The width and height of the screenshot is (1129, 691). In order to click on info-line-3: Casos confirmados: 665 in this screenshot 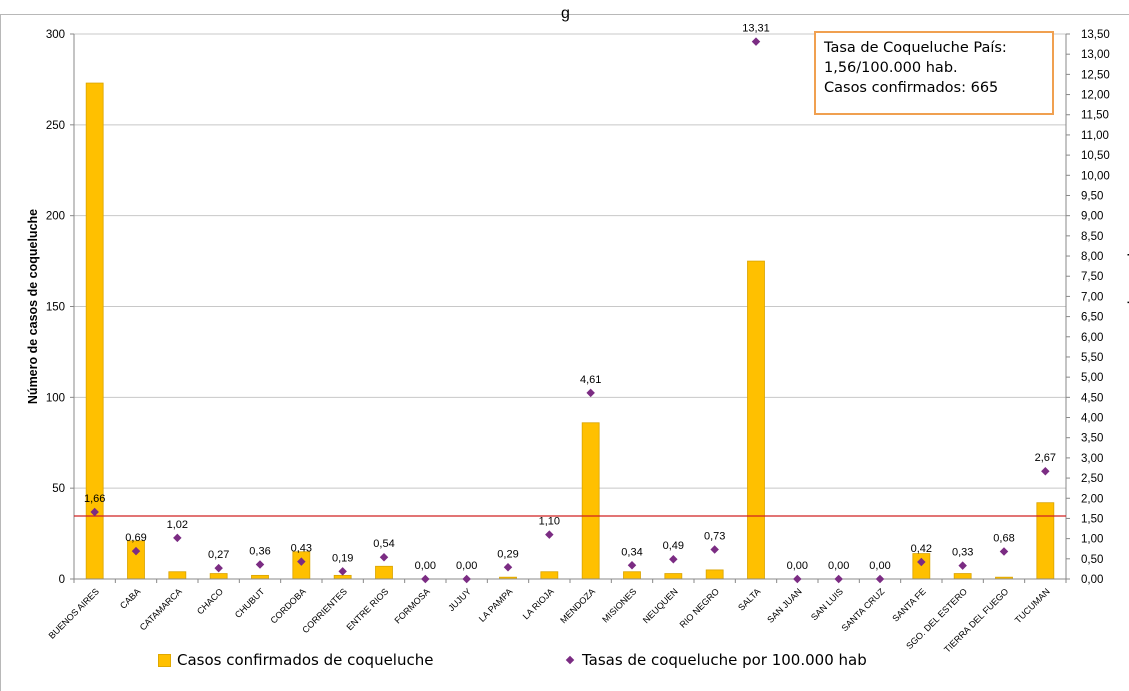, I will do `click(911, 88)`.